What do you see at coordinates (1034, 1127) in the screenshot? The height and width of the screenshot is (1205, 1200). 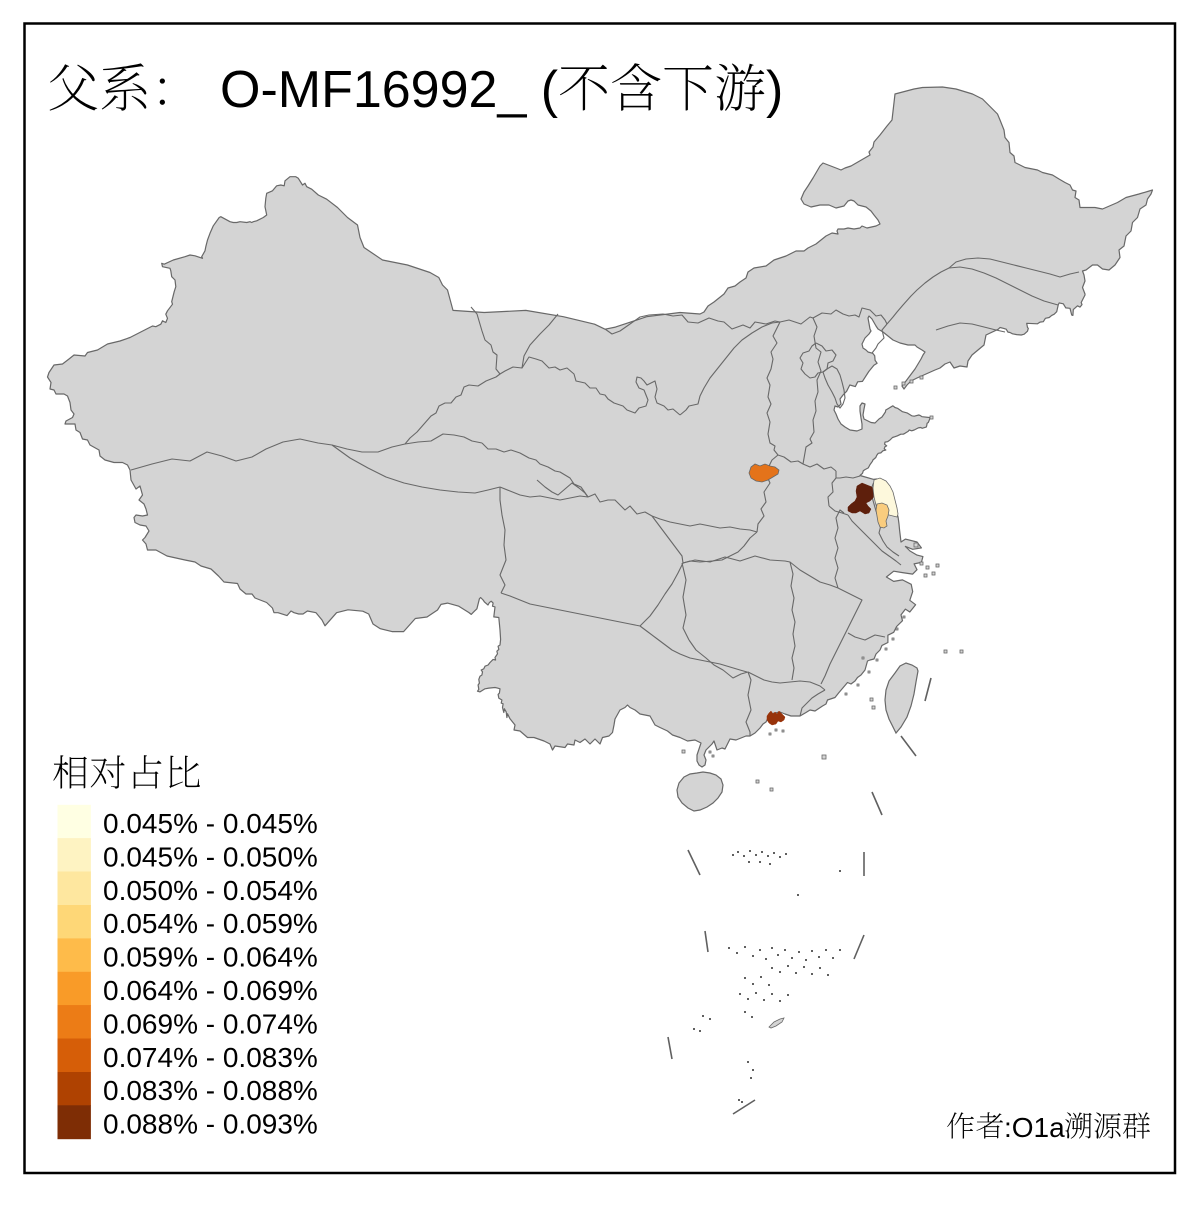 I see `svg-text: :O1a` at bounding box center [1034, 1127].